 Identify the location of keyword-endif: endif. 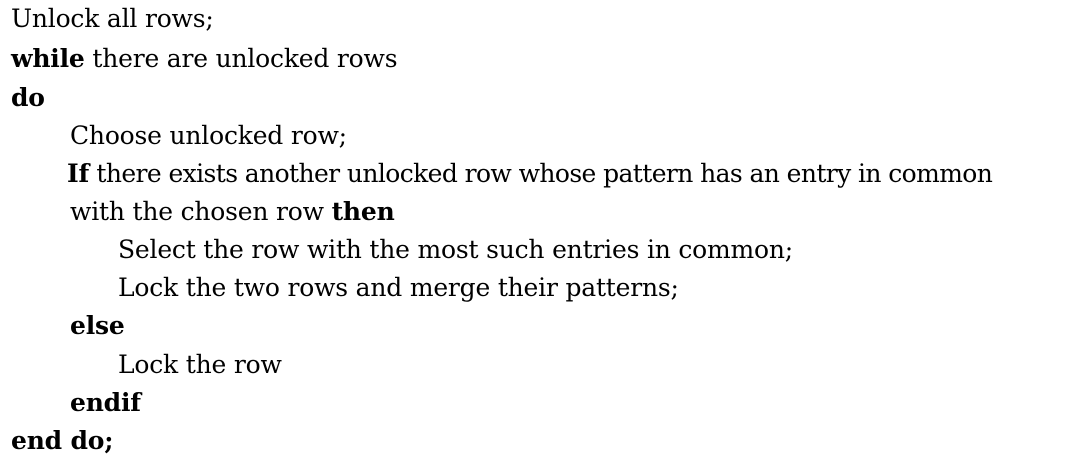
(105, 402).